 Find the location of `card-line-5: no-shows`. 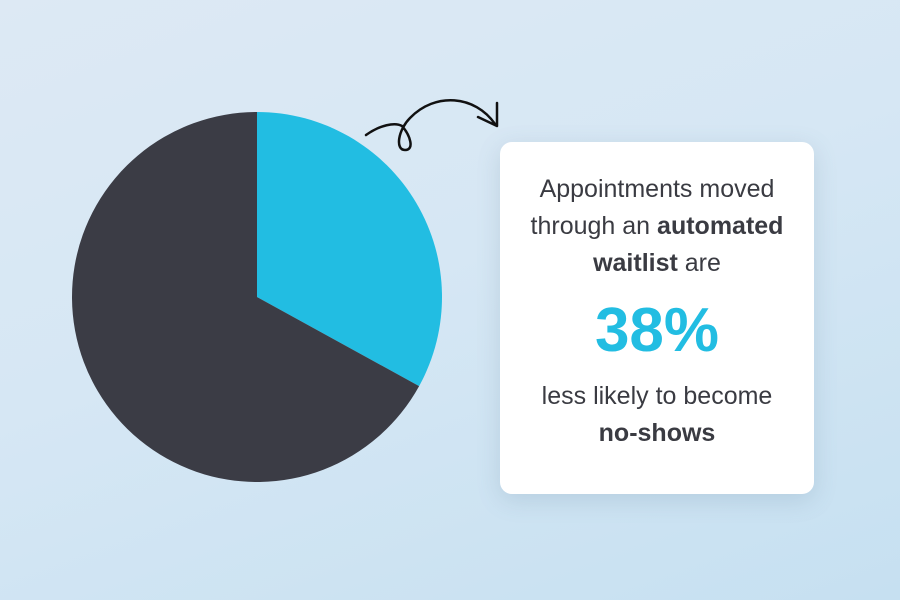

card-line-5: no-shows is located at coordinates (657, 433).